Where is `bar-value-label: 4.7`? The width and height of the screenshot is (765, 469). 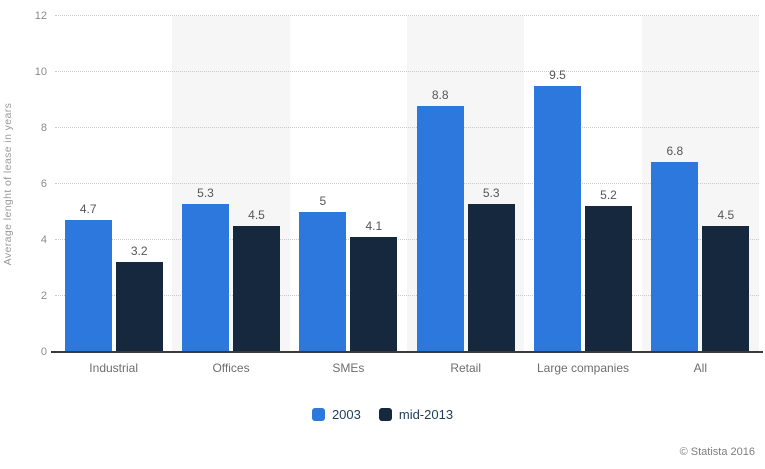
bar-value-label: 4.7 is located at coordinates (88, 209).